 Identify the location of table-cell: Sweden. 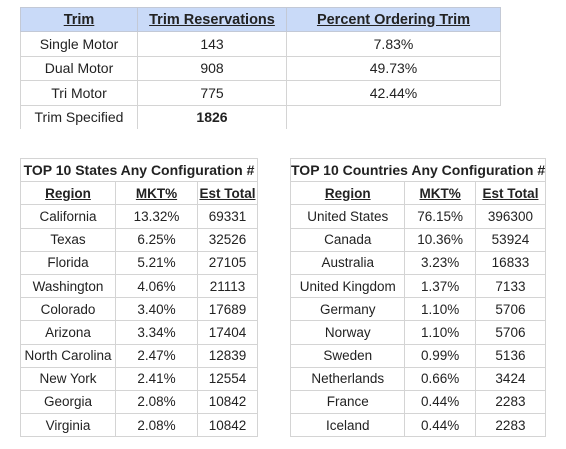
(347, 355).